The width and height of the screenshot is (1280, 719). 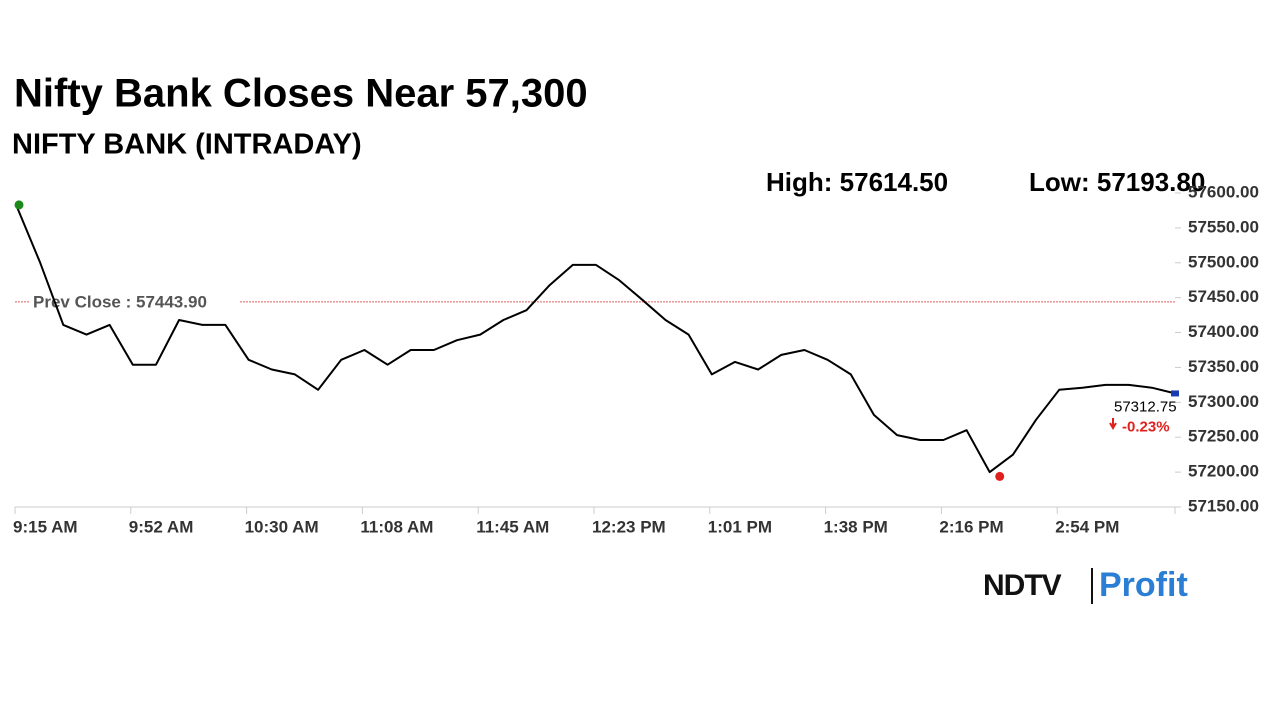 What do you see at coordinates (1223, 191) in the screenshot?
I see `y-tick-label: 57600.00` at bounding box center [1223, 191].